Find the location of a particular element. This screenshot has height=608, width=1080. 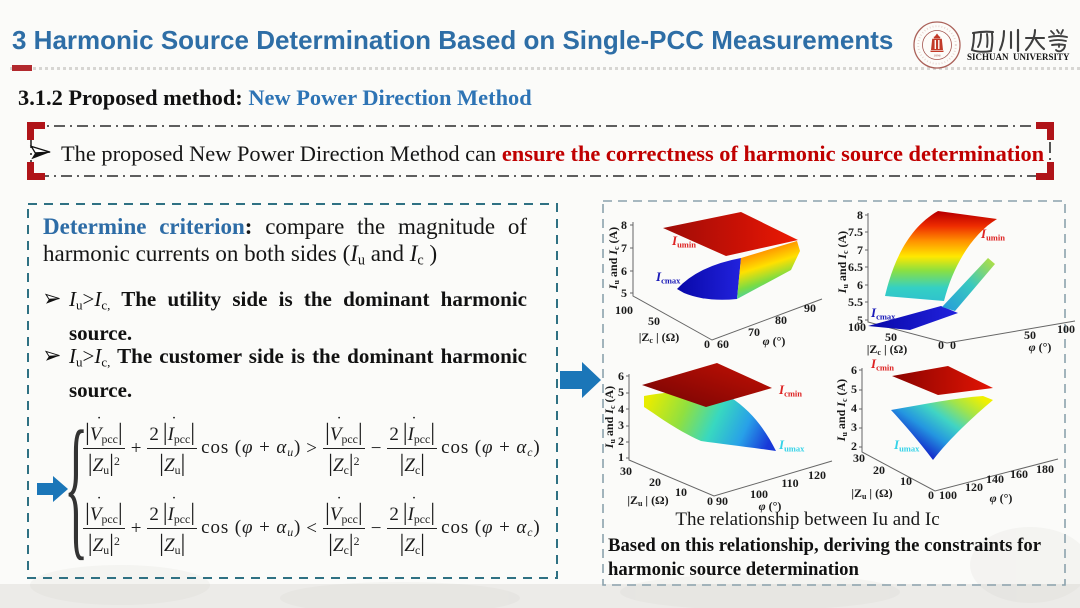

svg-text: 5.5 is located at coordinates (855, 302).